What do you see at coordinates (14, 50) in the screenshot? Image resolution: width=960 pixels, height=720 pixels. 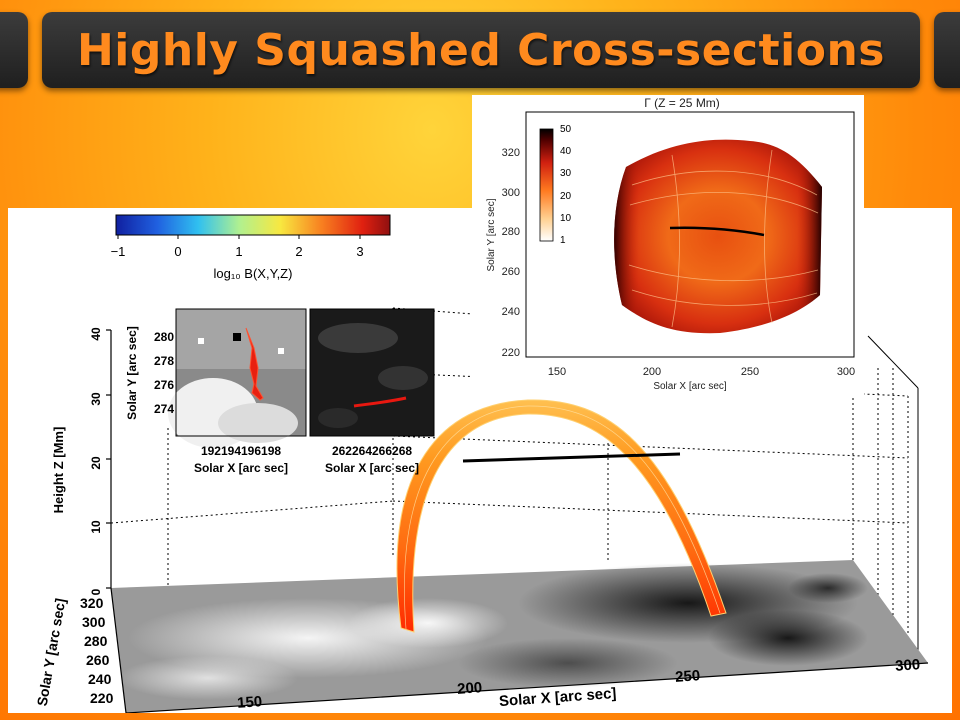 I see `previous-slide-tab` at bounding box center [14, 50].